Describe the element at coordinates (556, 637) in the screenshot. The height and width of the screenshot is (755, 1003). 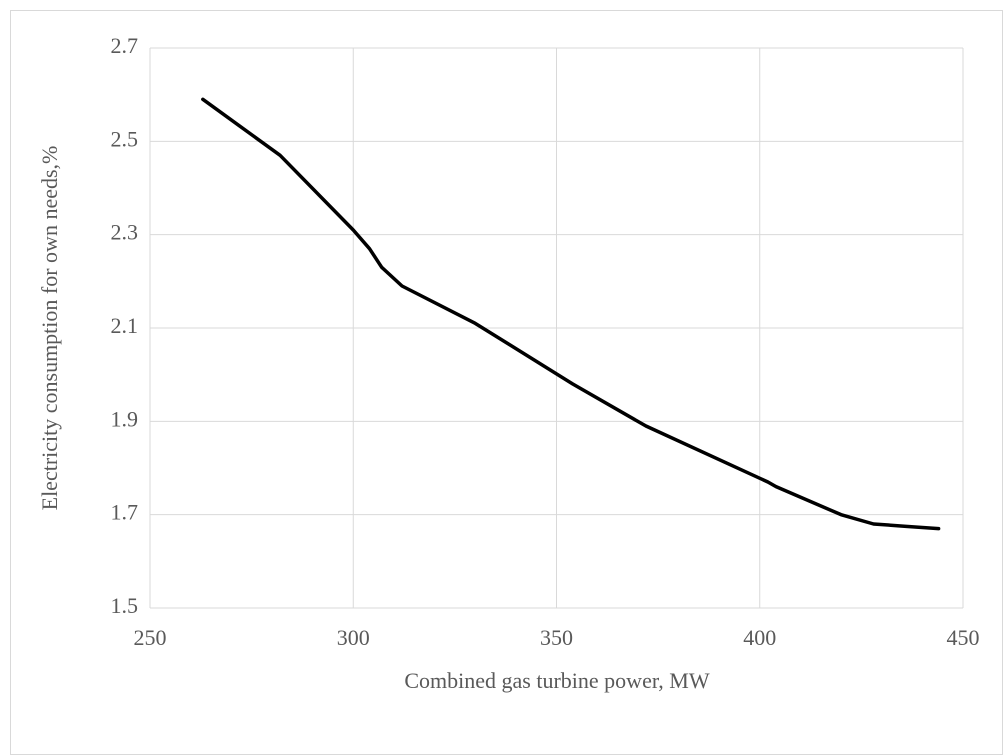
I see `x-tick-label: 350` at that location.